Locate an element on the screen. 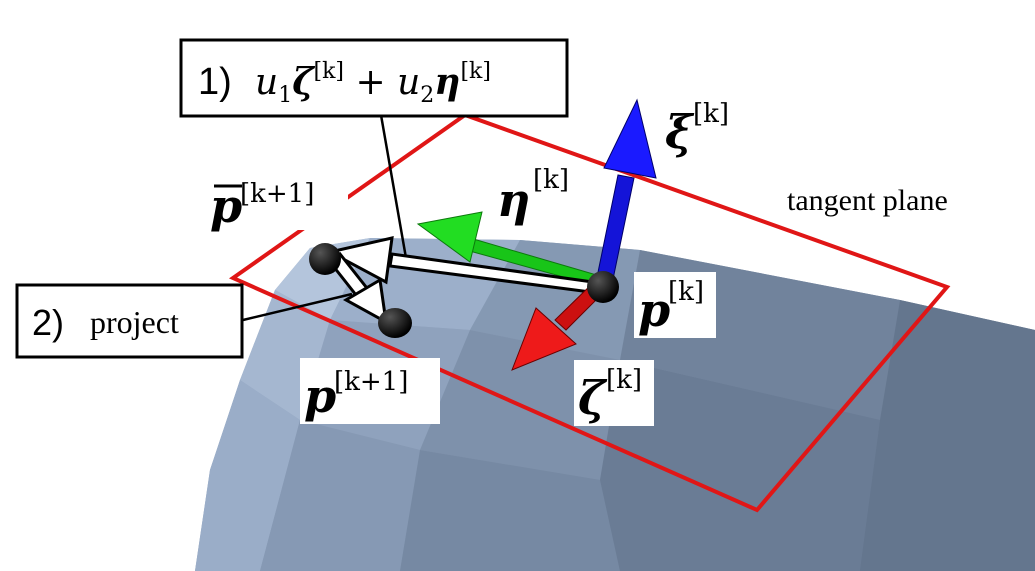 Image resolution: width=1035 pixels, height=571 pixels. step2-projection-arrow is located at coordinates (357, 288).